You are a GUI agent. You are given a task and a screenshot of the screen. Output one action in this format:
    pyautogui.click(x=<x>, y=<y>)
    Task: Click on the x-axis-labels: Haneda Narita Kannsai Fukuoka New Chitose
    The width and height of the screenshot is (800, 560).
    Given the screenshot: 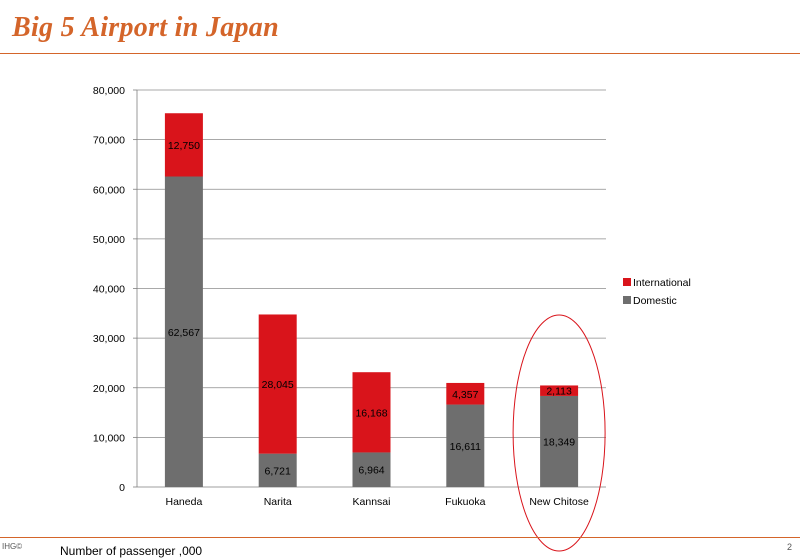 What is the action you would take?
    pyautogui.click(x=378, y=502)
    